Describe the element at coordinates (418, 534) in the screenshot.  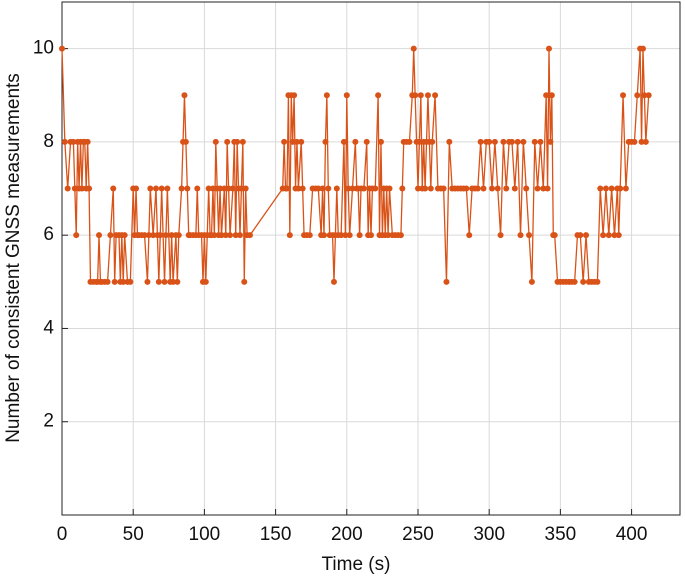
I see `x-tick-label: 250` at that location.